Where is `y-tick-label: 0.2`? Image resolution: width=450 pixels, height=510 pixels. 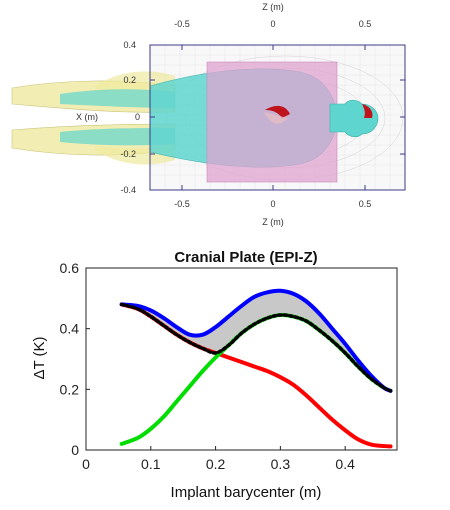 y-tick-label: 0.2 is located at coordinates (70, 389).